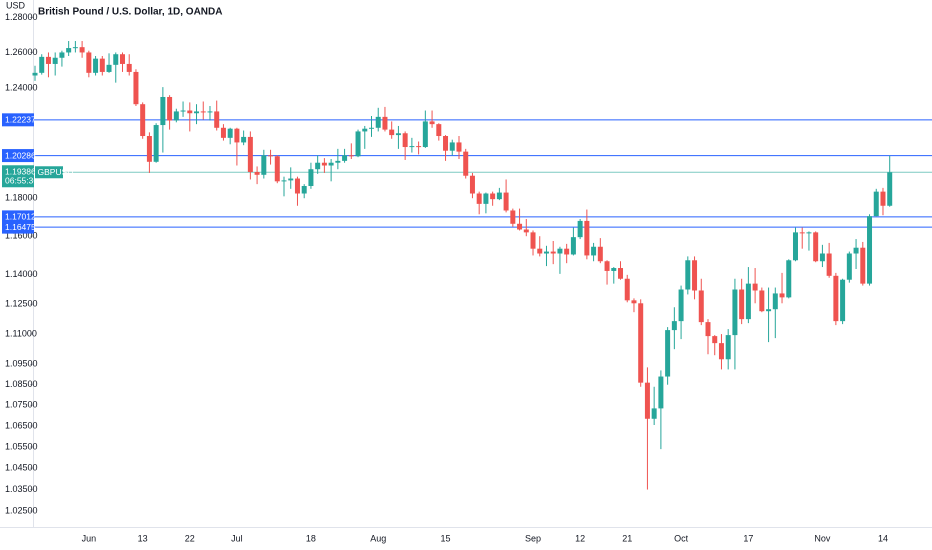 Image resolution: width=932 pixels, height=550 pixels. Describe the element at coordinates (21, 236) in the screenshot. I see `y-tick-label: 1.16000` at that location.